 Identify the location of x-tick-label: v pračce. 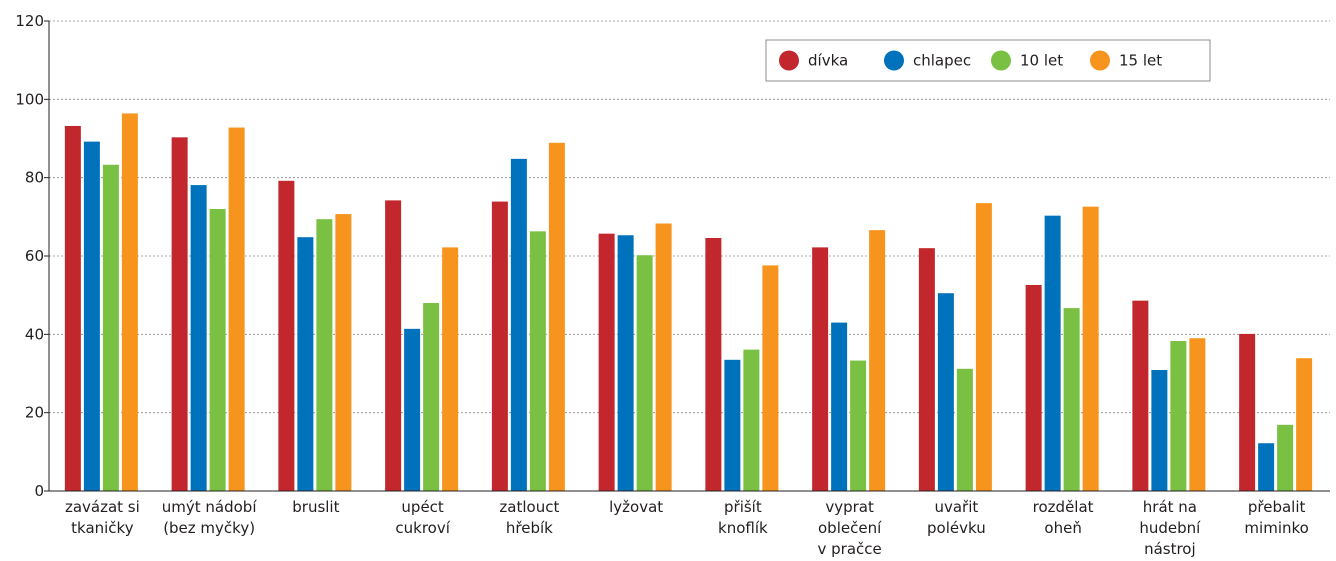
(850, 549).